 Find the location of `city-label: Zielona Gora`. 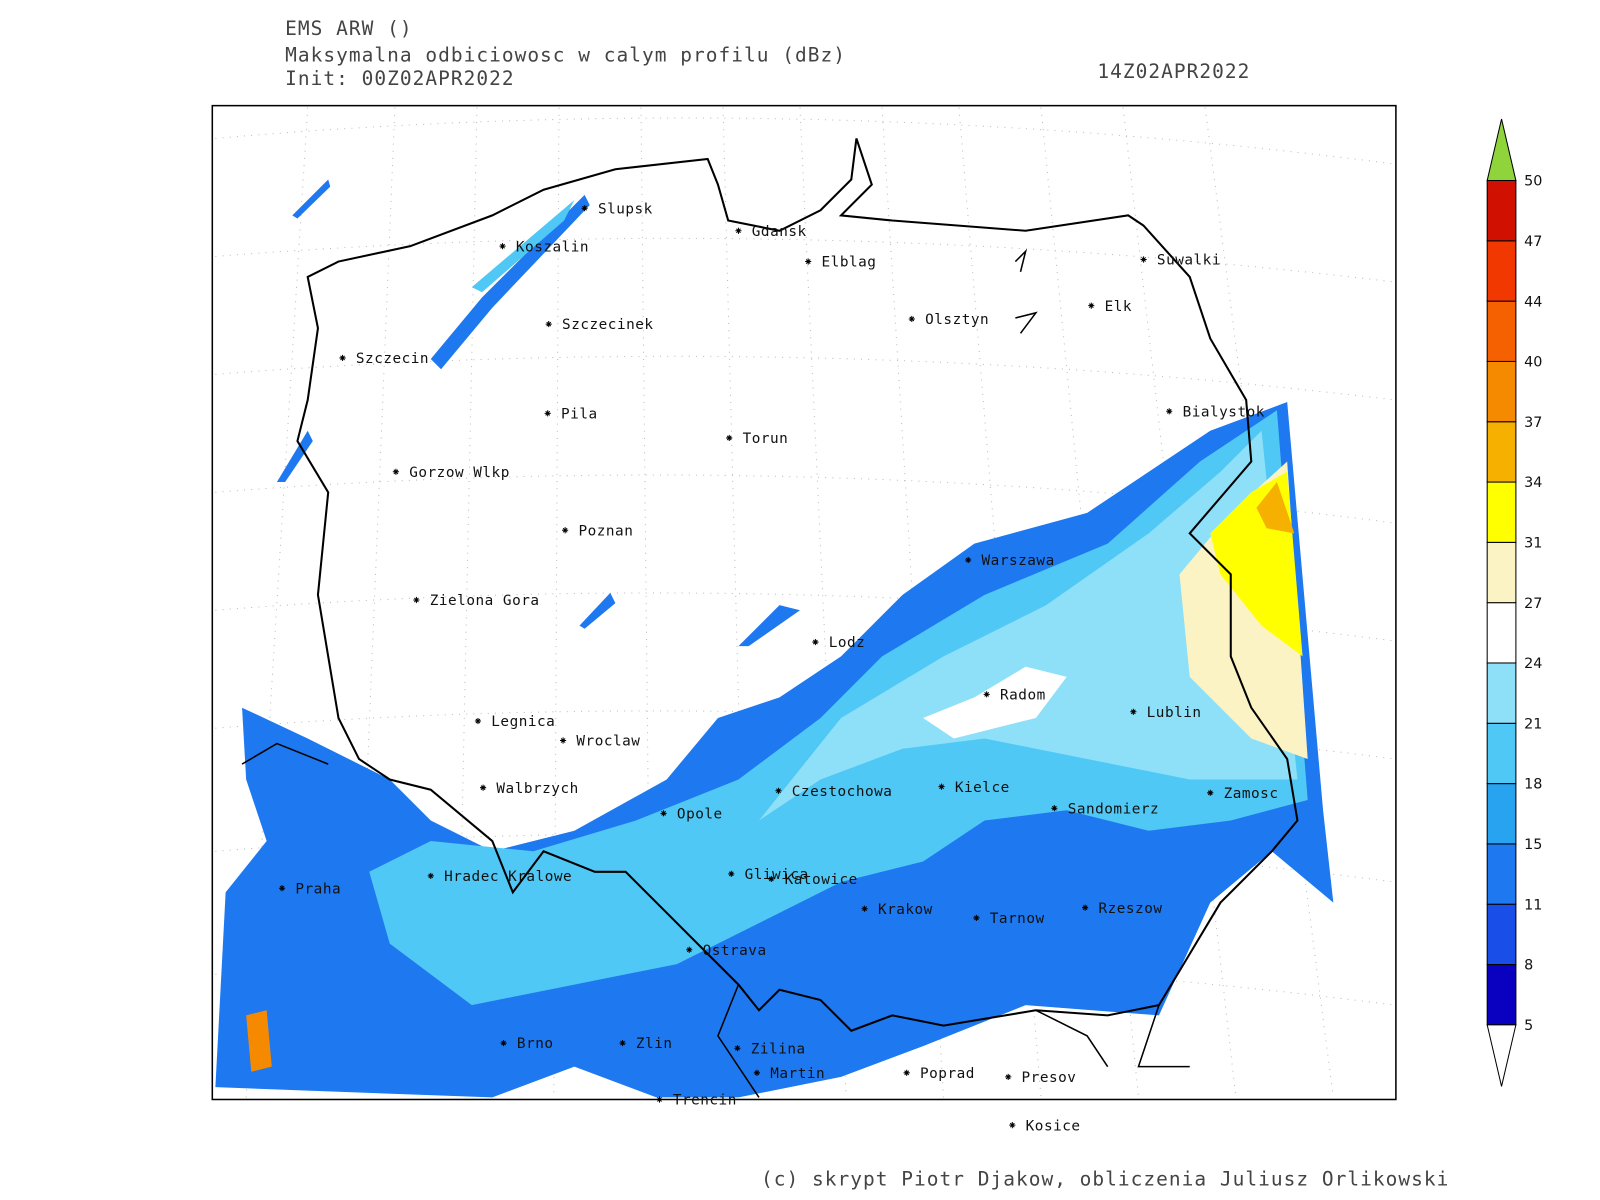

city-label: Zielona Gora is located at coordinates (485, 601).